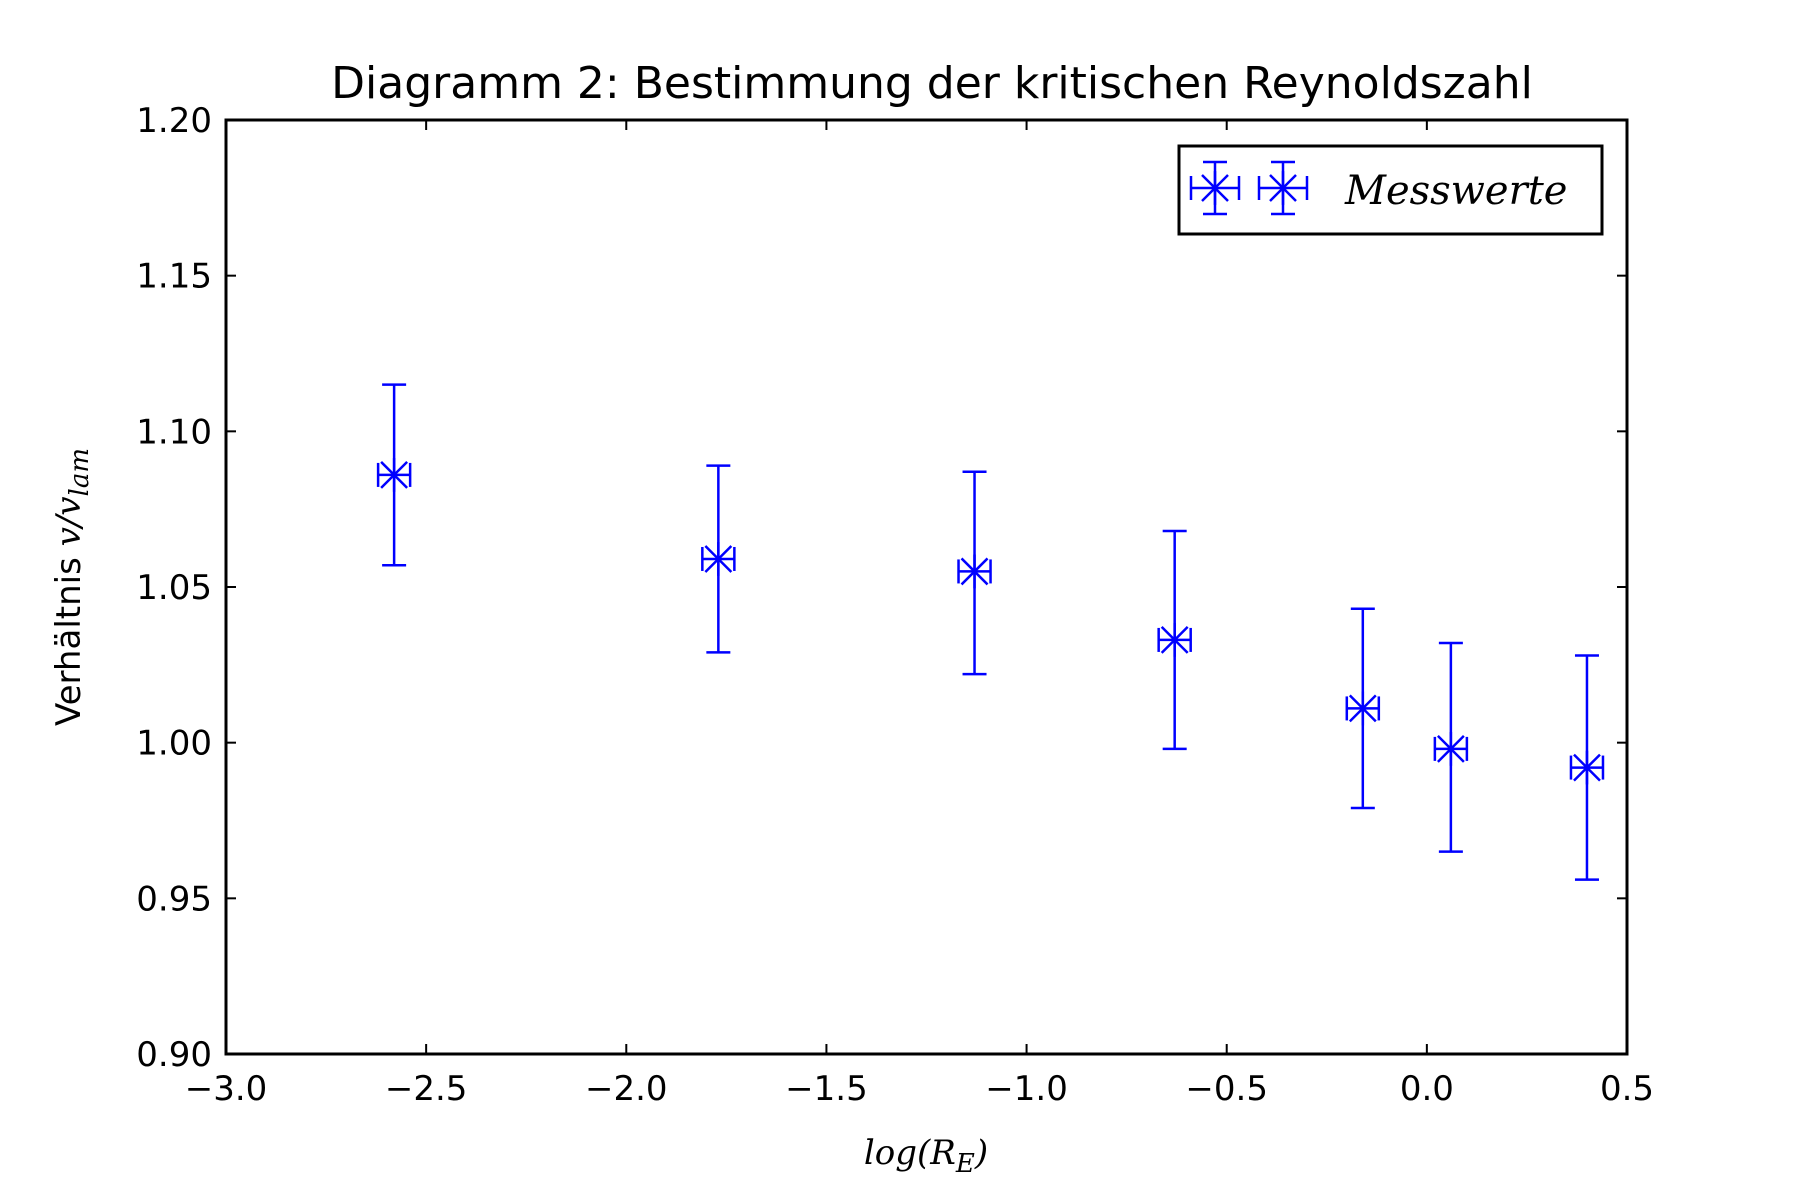 This screenshot has width=1800, height=1200. What do you see at coordinates (174, 899) in the screenshot?
I see `y-tick-label: 0.95` at bounding box center [174, 899].